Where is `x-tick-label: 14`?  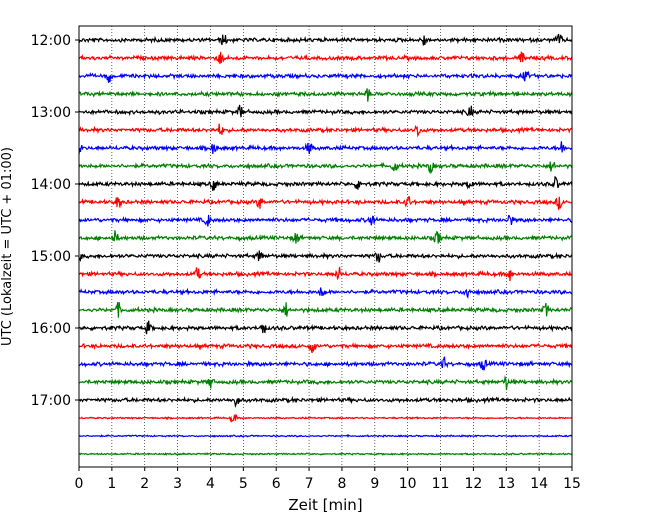 x-tick-label: 14 is located at coordinates (539, 484).